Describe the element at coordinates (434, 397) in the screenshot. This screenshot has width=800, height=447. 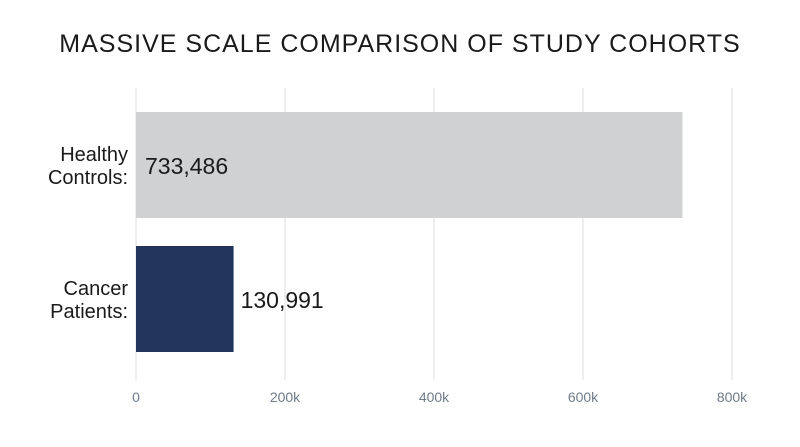
I see `x-tick-label: 400k` at that location.